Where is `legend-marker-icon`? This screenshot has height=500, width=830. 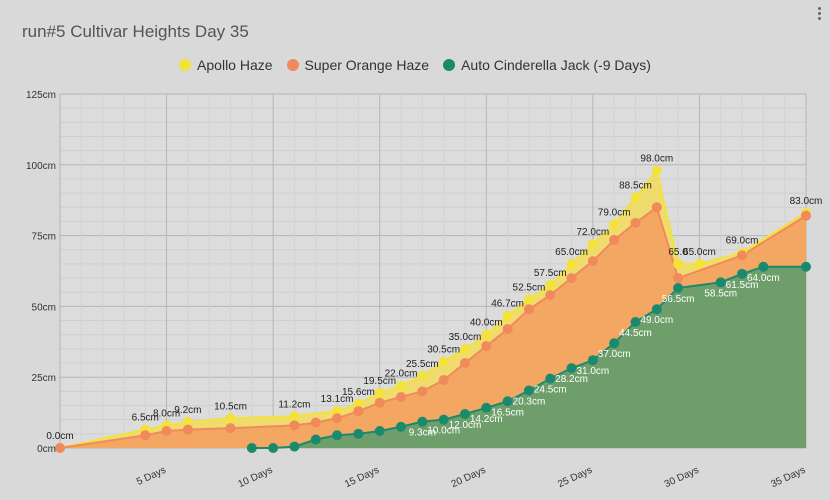
legend-marker-icon is located at coordinates (185, 65).